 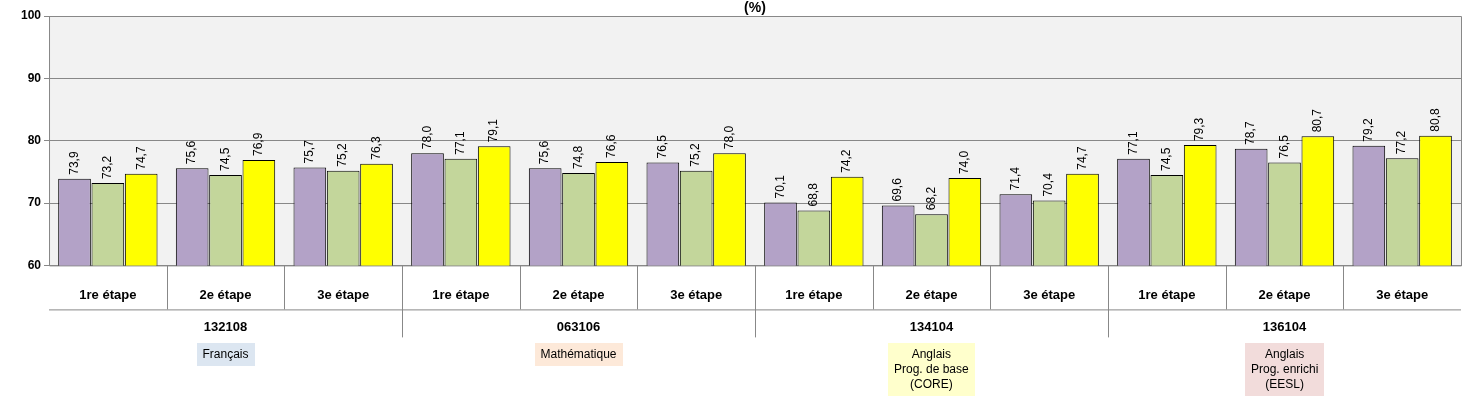 I want to click on text: 136104, so click(x=1284, y=326).